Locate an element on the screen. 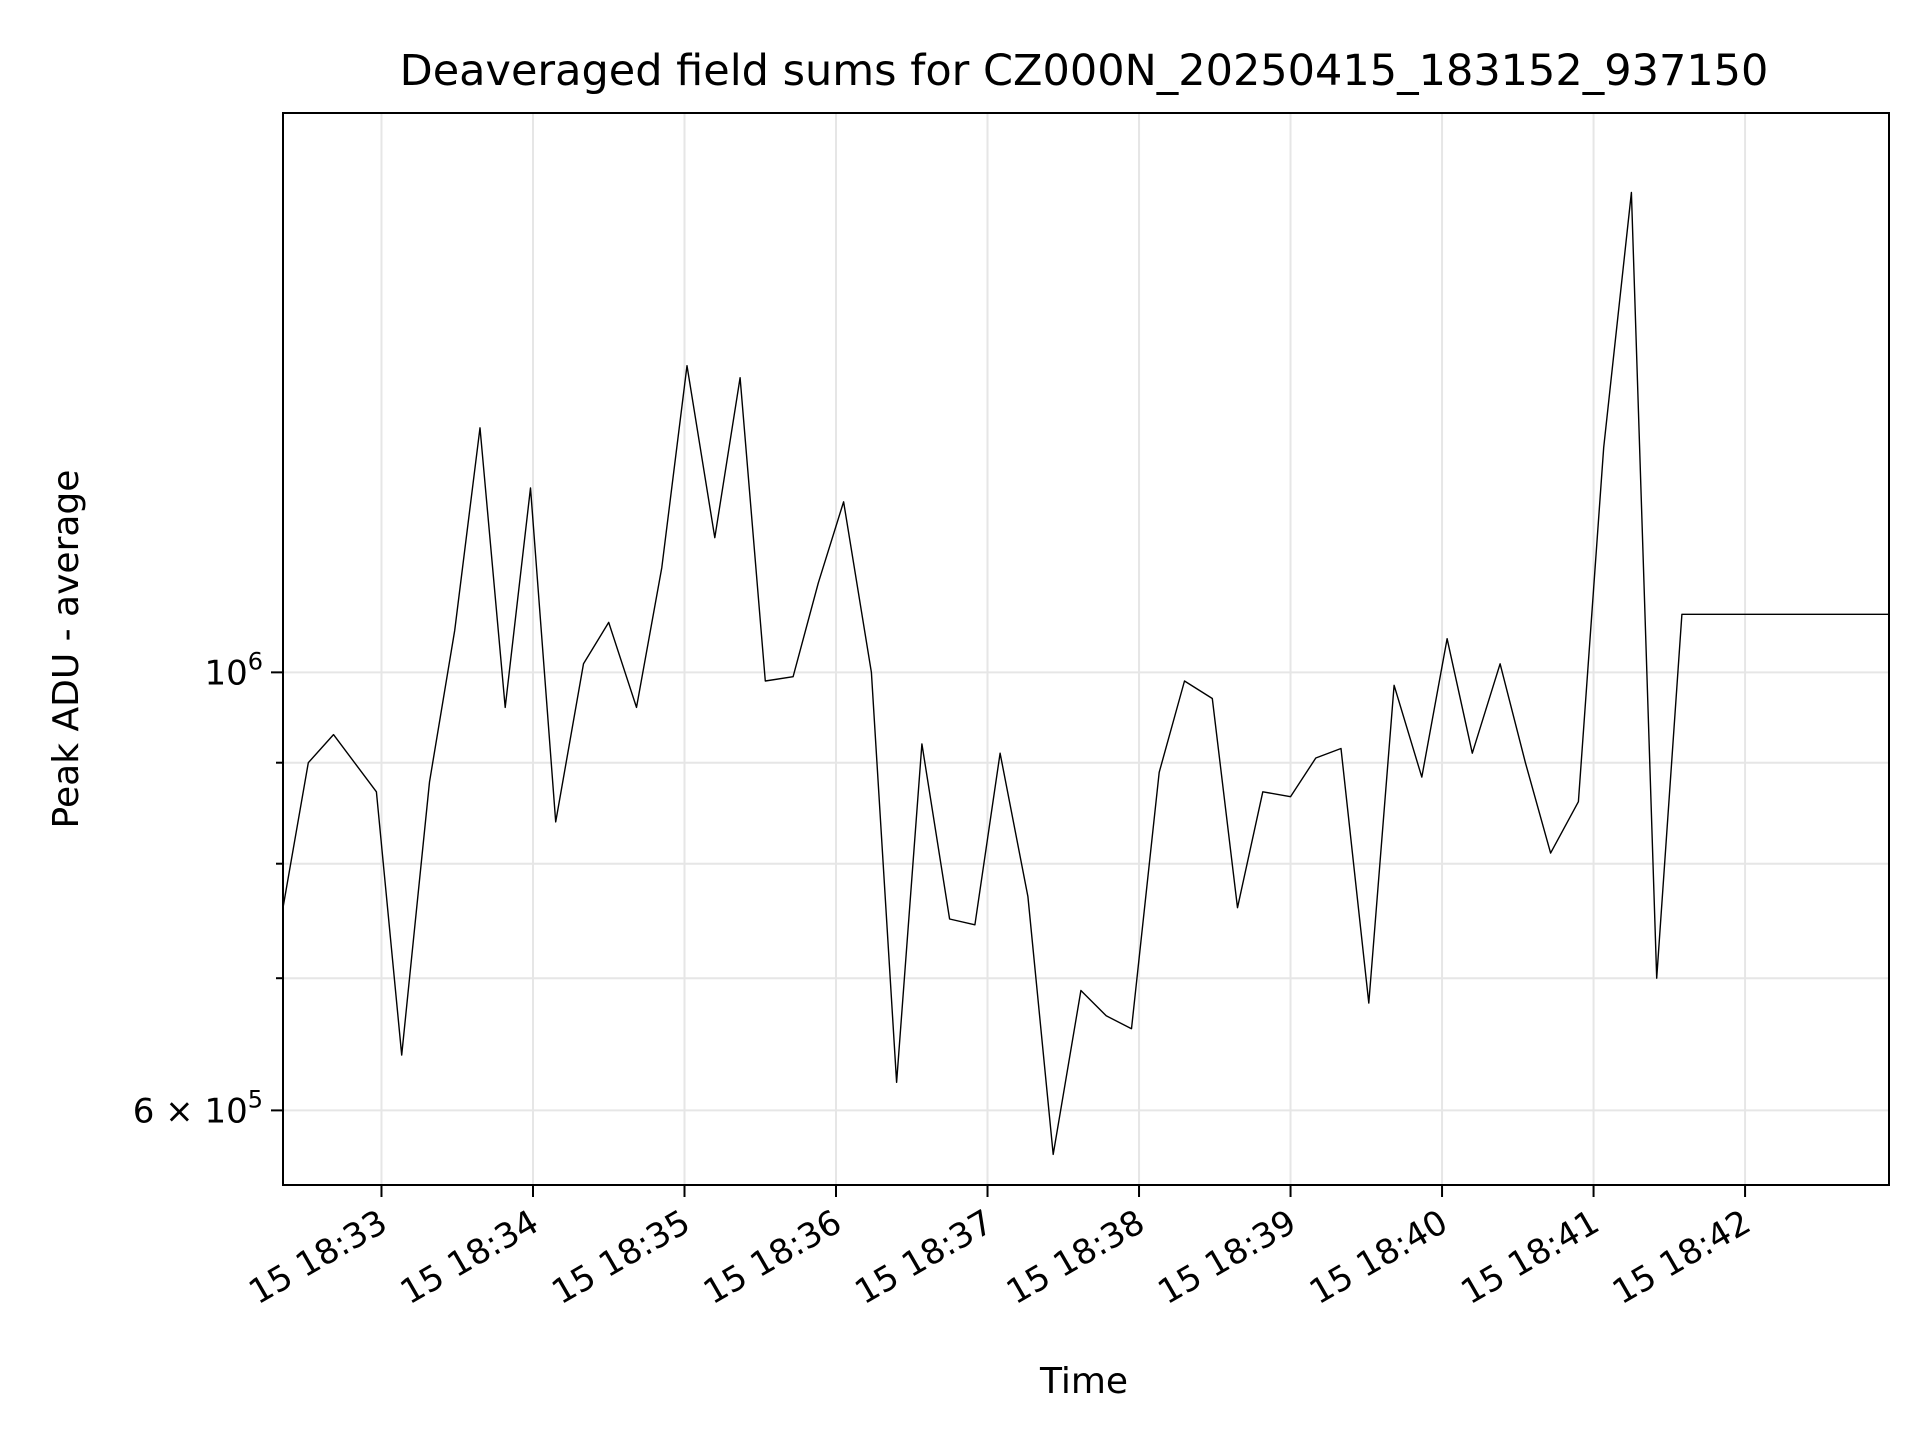 The width and height of the screenshot is (1920, 1440). y-tick-label: 106 is located at coordinates (233, 670).